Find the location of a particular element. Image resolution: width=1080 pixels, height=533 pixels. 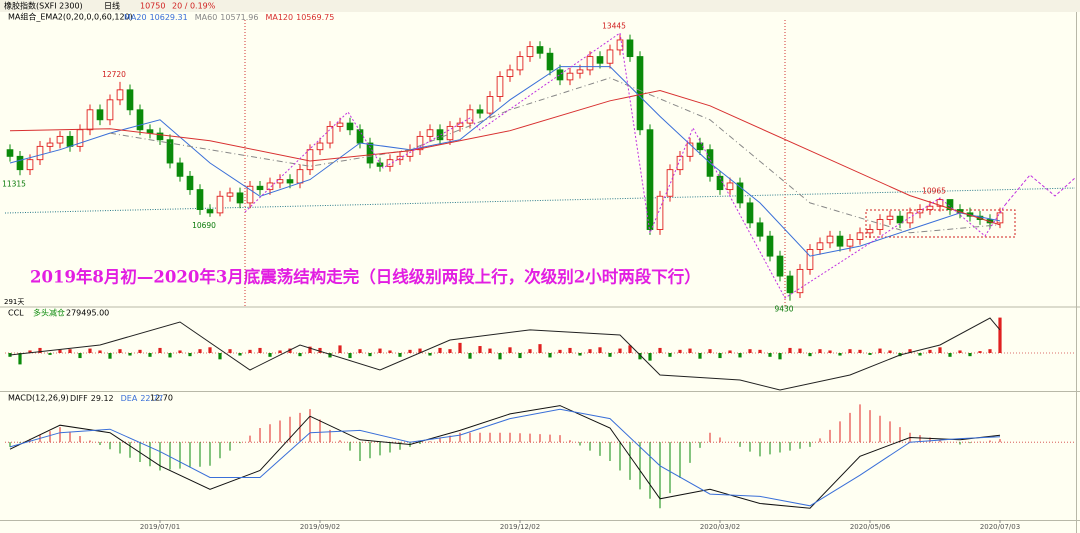

legend-entry: MA20 10629.31 is located at coordinates (156, 17).